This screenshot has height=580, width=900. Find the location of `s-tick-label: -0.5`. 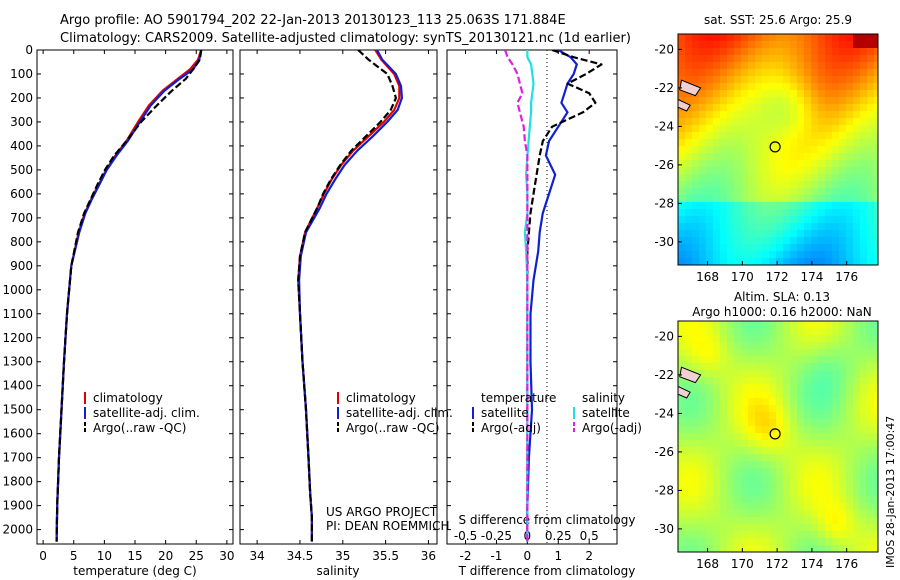

s-tick-label: -0.5 is located at coordinates (465, 536).